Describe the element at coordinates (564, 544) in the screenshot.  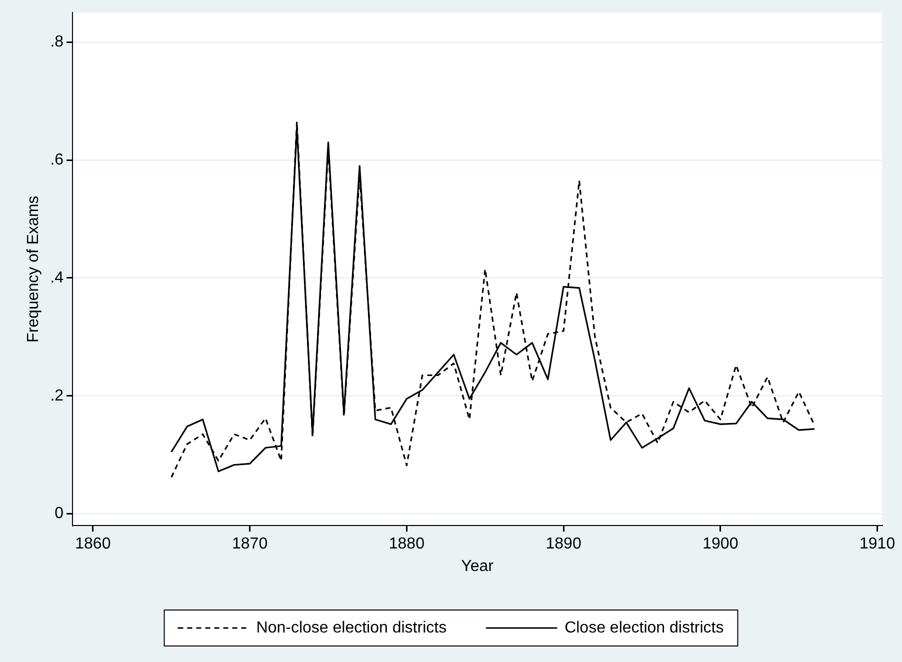
I see `x-tick-label: 1890` at that location.